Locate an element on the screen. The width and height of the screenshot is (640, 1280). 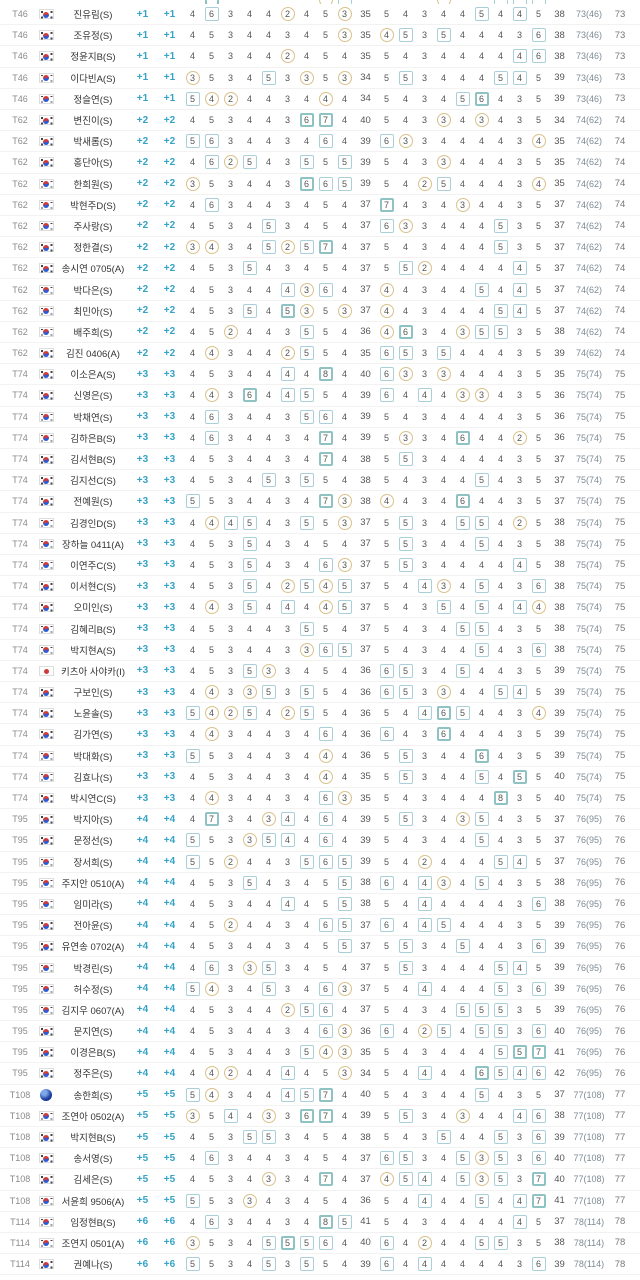
today-score: +4 is located at coordinates (142, 989).